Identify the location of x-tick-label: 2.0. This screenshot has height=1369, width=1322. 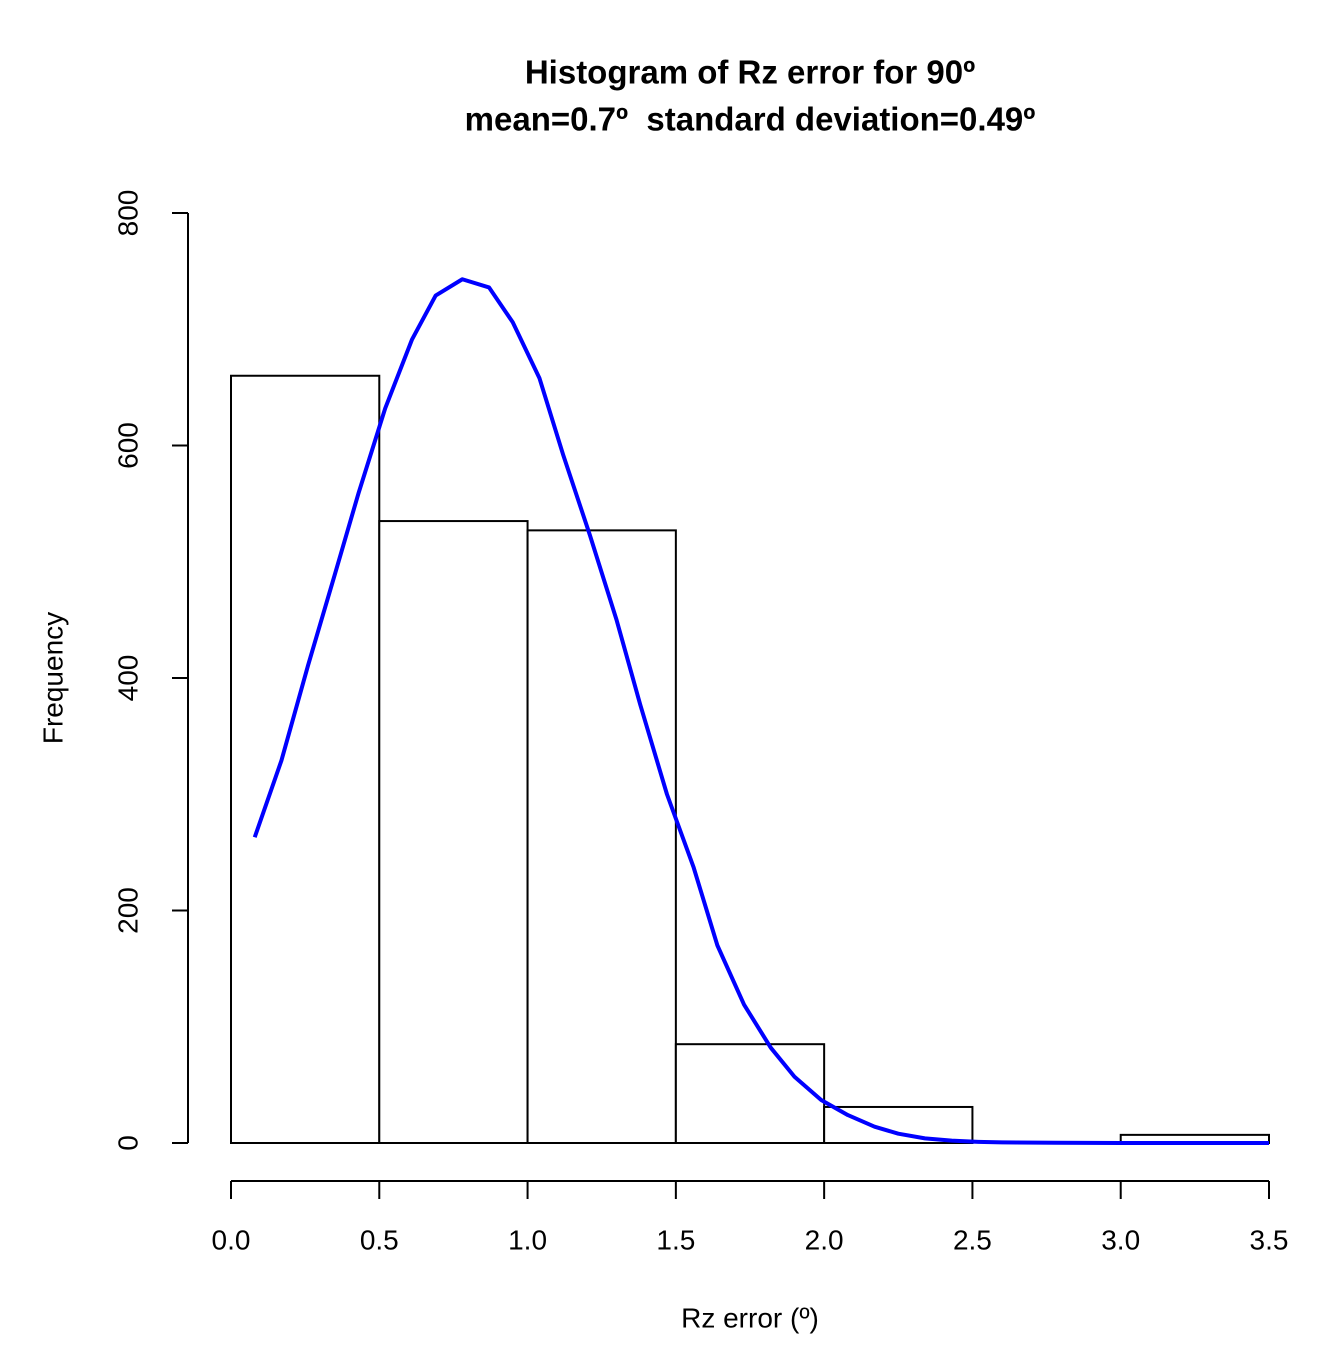
(824, 1239).